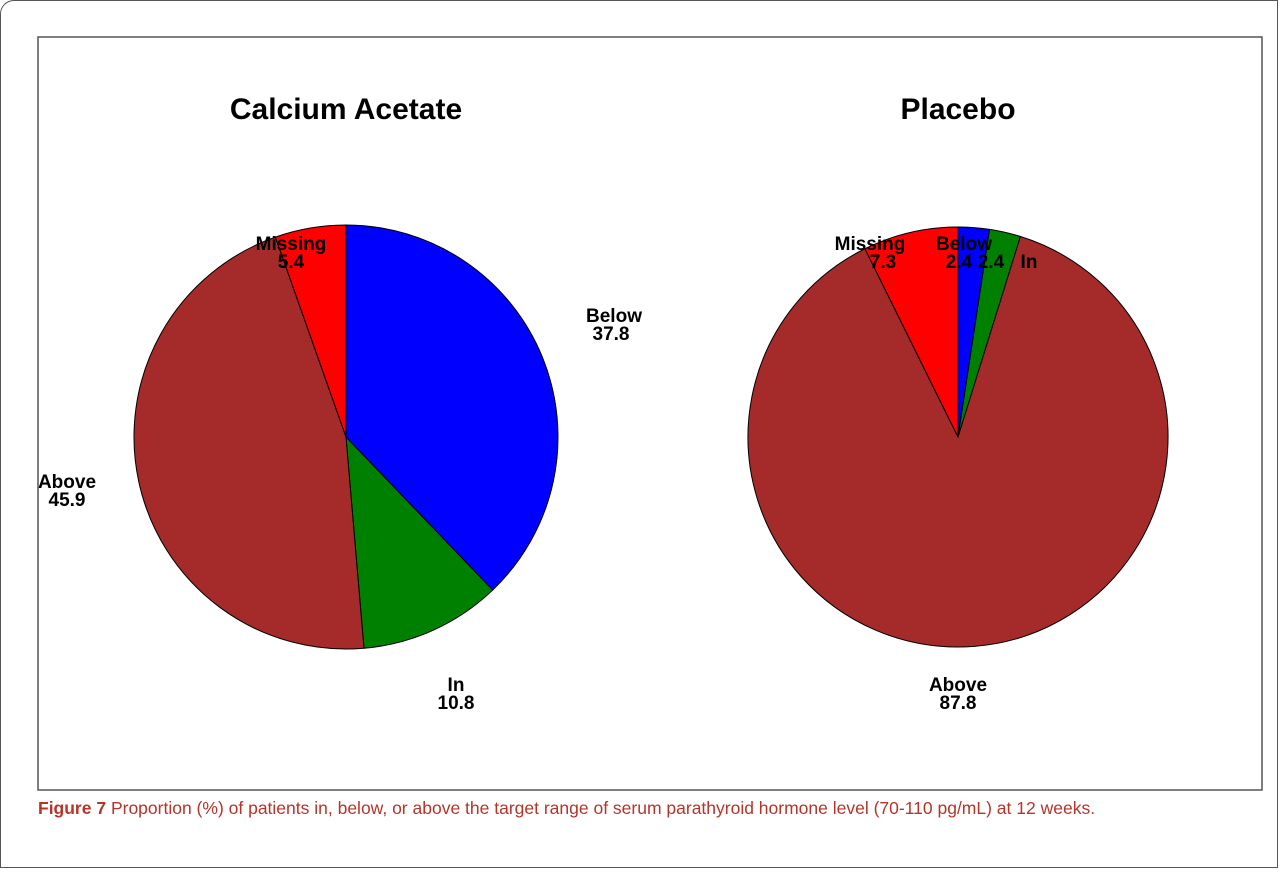 The image size is (1282, 873). I want to click on caption-label: Figure 7, so click(72, 808).